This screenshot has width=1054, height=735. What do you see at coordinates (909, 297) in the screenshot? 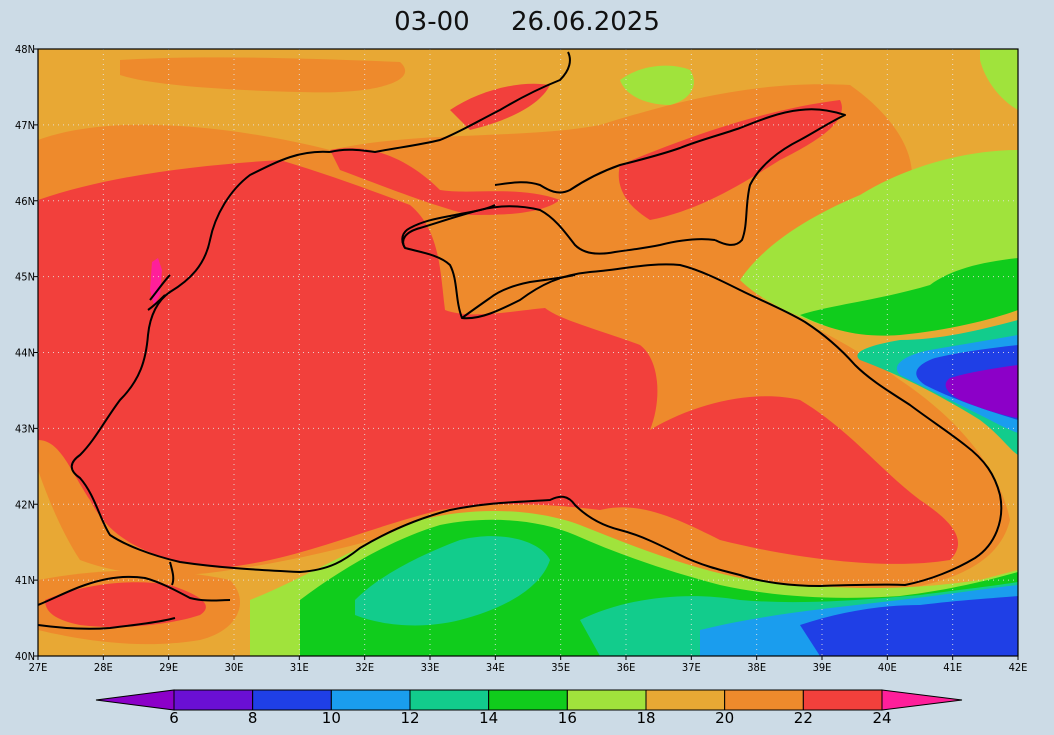
I see `field-green-east` at bounding box center [909, 297].